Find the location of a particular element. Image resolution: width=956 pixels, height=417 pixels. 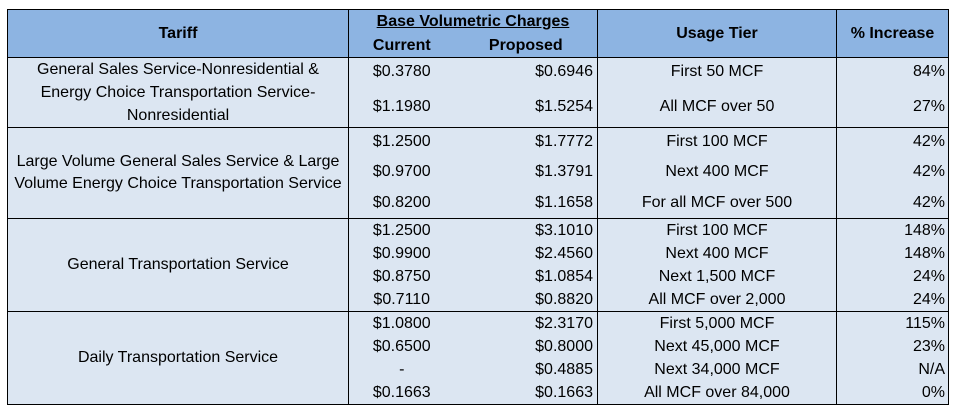

proposed-charge: $0.6946 is located at coordinates (526, 72).